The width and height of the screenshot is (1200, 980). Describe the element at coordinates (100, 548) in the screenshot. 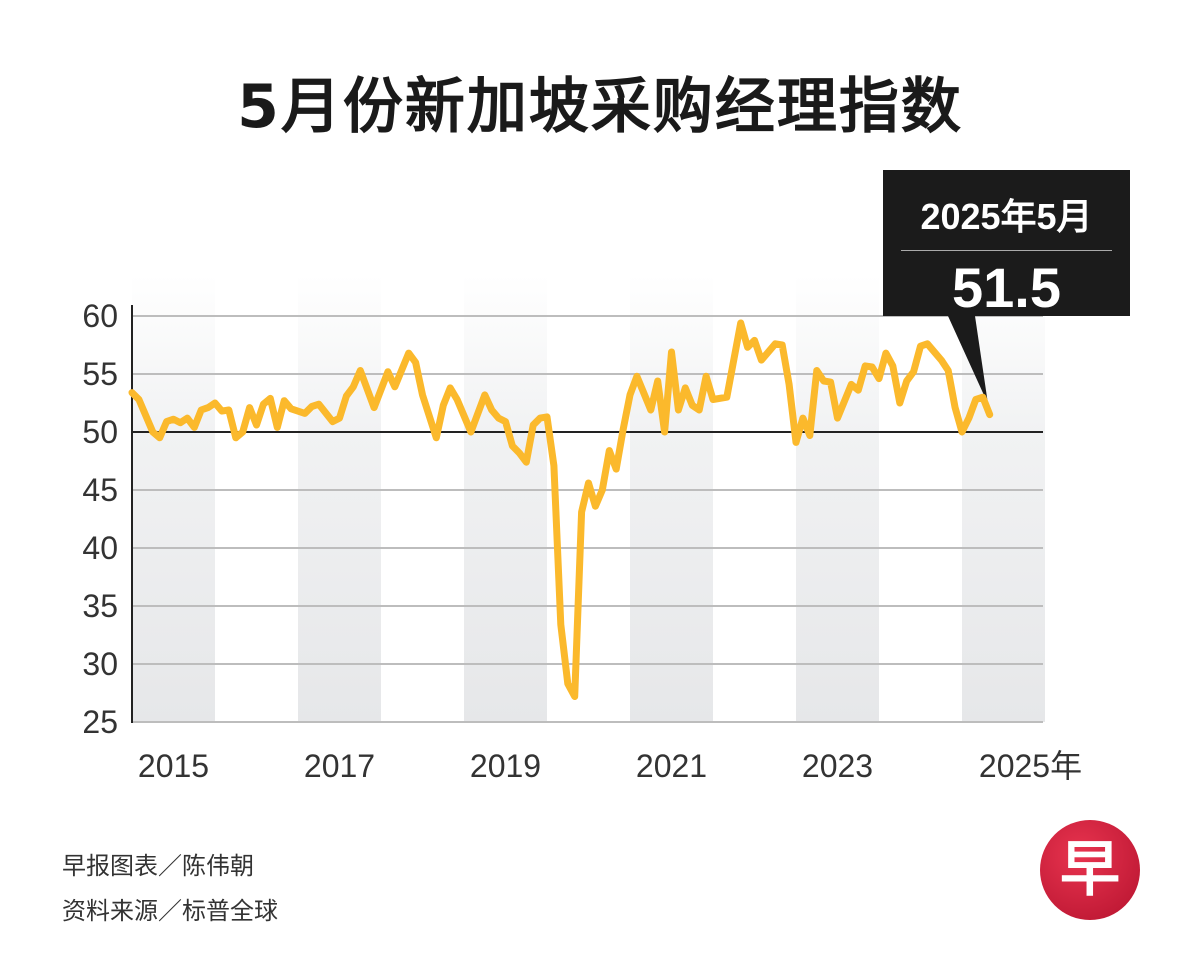

I see `y-tick-label: 40` at that location.